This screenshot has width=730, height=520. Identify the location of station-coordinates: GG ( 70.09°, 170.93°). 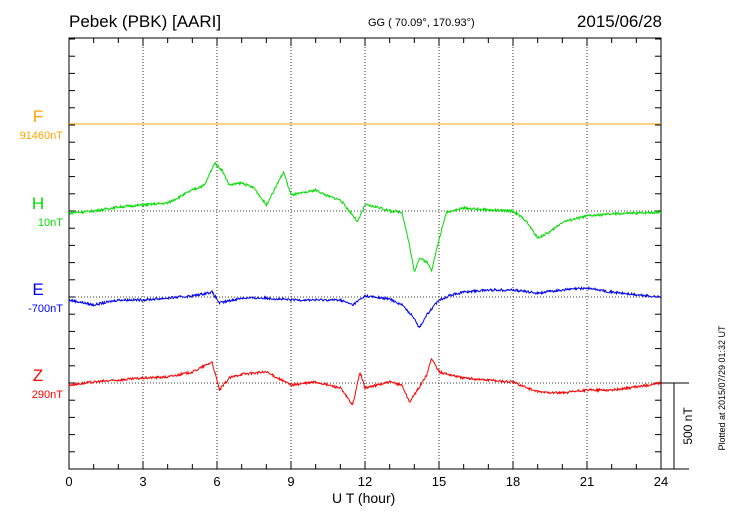
(421, 23).